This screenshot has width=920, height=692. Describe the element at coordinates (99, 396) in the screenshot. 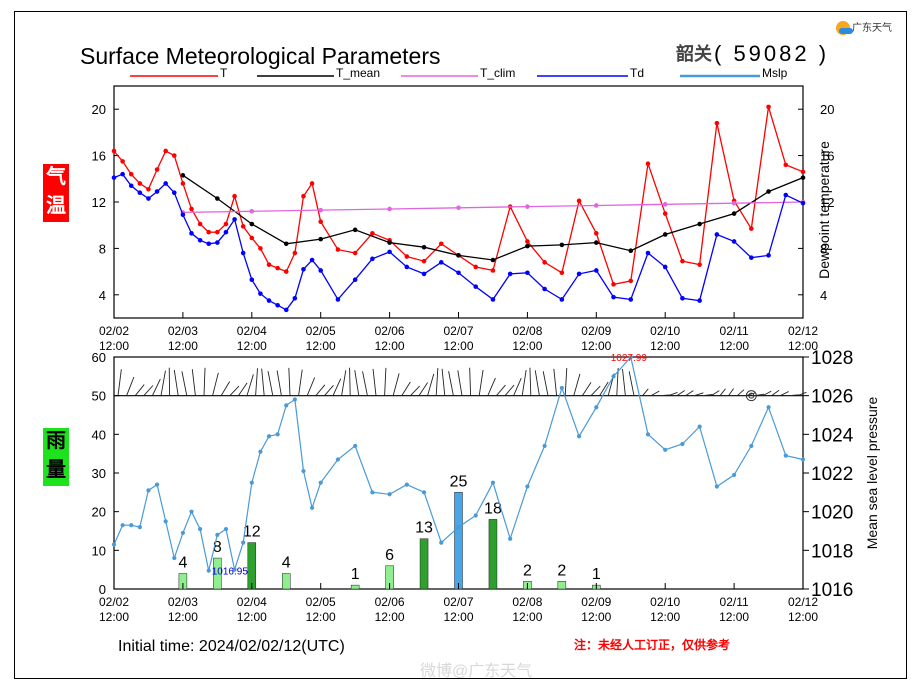

I see `rain-y-tick-label: 50` at that location.